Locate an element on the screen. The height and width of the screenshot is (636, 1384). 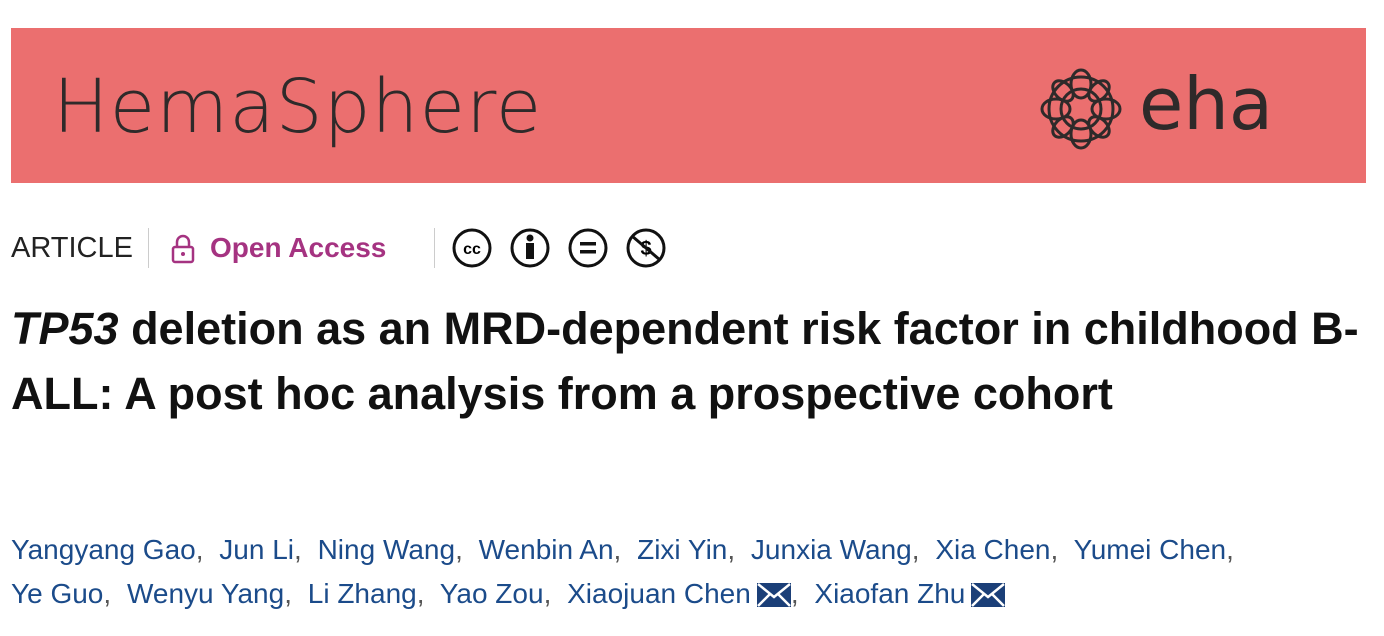
author-name: Xia Chen is located at coordinates (993, 549).